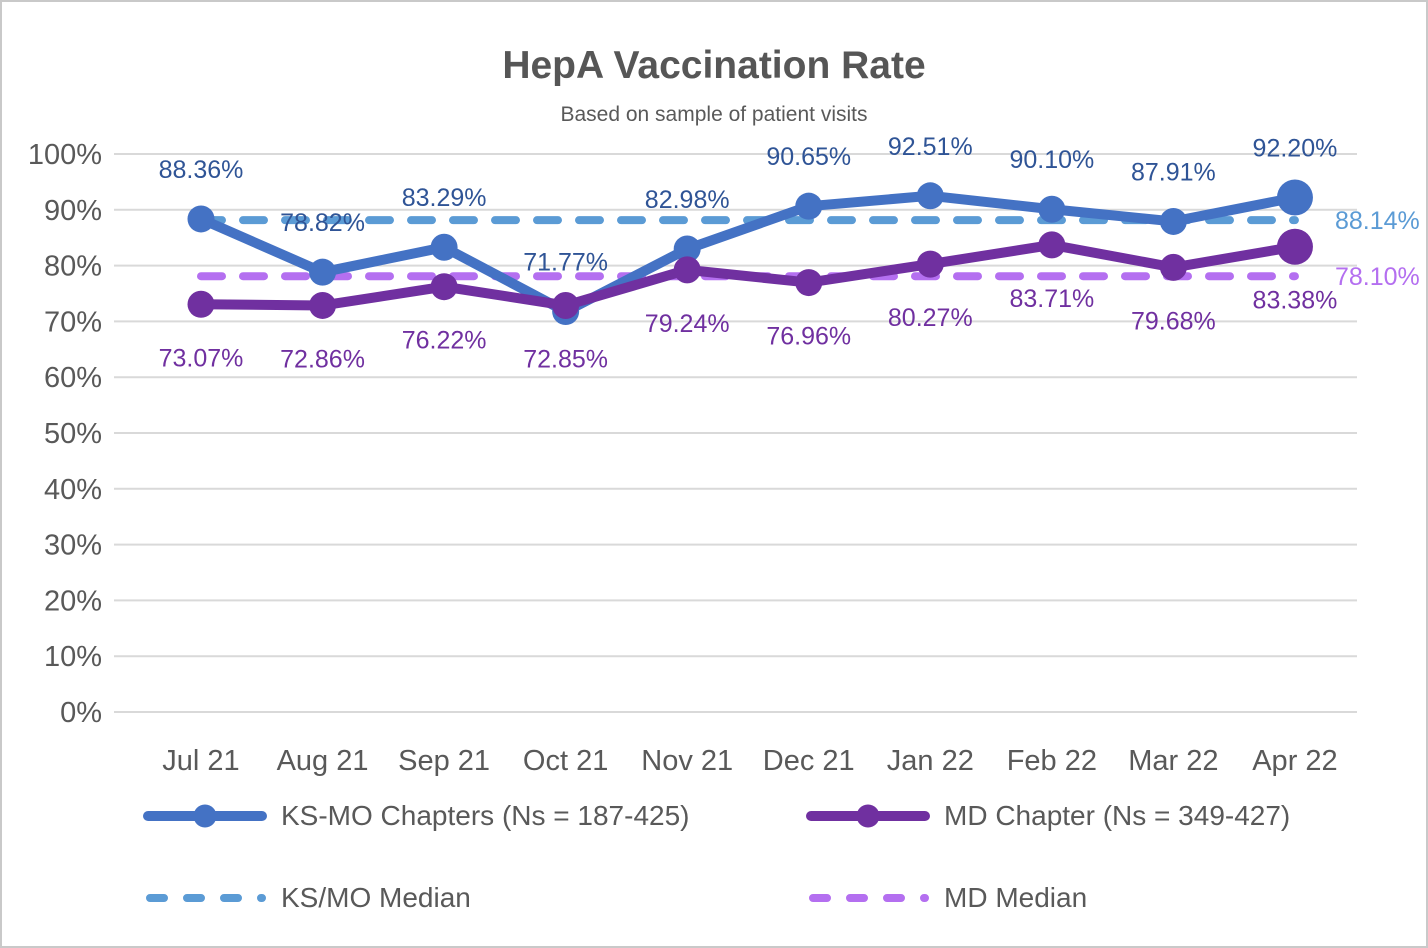 Image resolution: width=1428 pixels, height=948 pixels. I want to click on data-label: 71.77%, so click(565, 263).